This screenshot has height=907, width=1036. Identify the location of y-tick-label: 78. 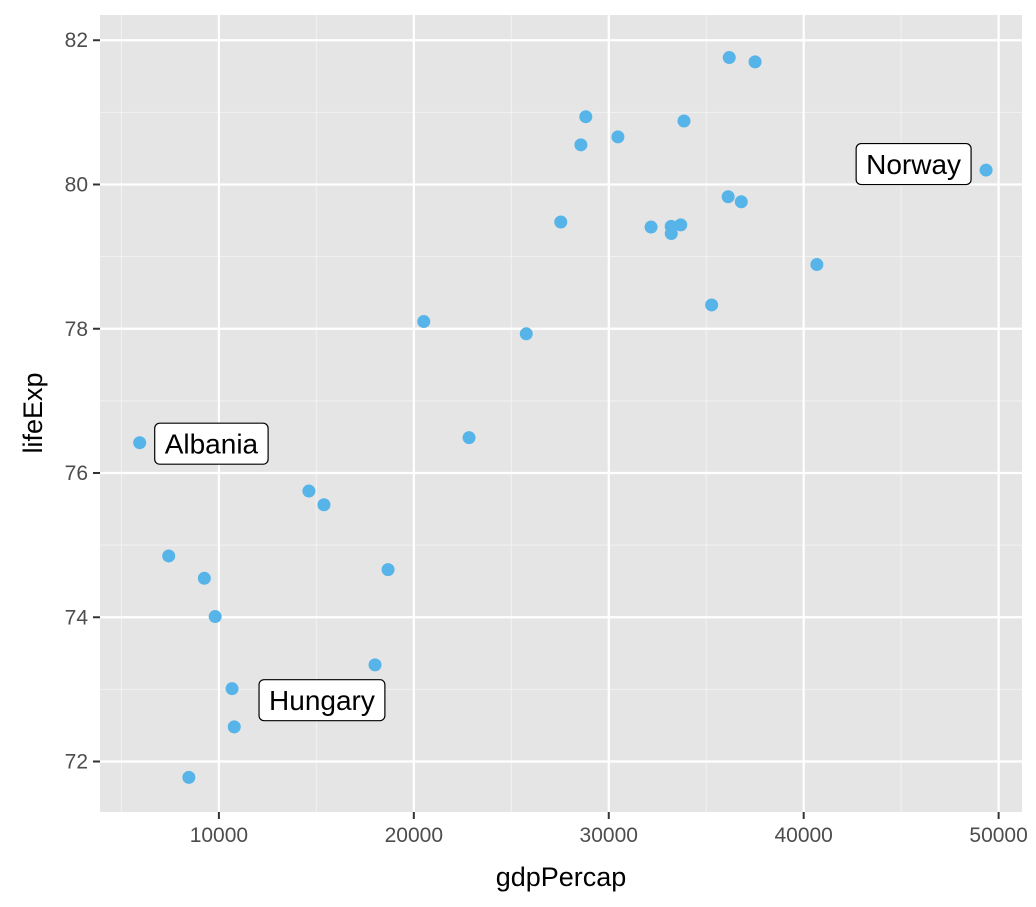
(76, 329).